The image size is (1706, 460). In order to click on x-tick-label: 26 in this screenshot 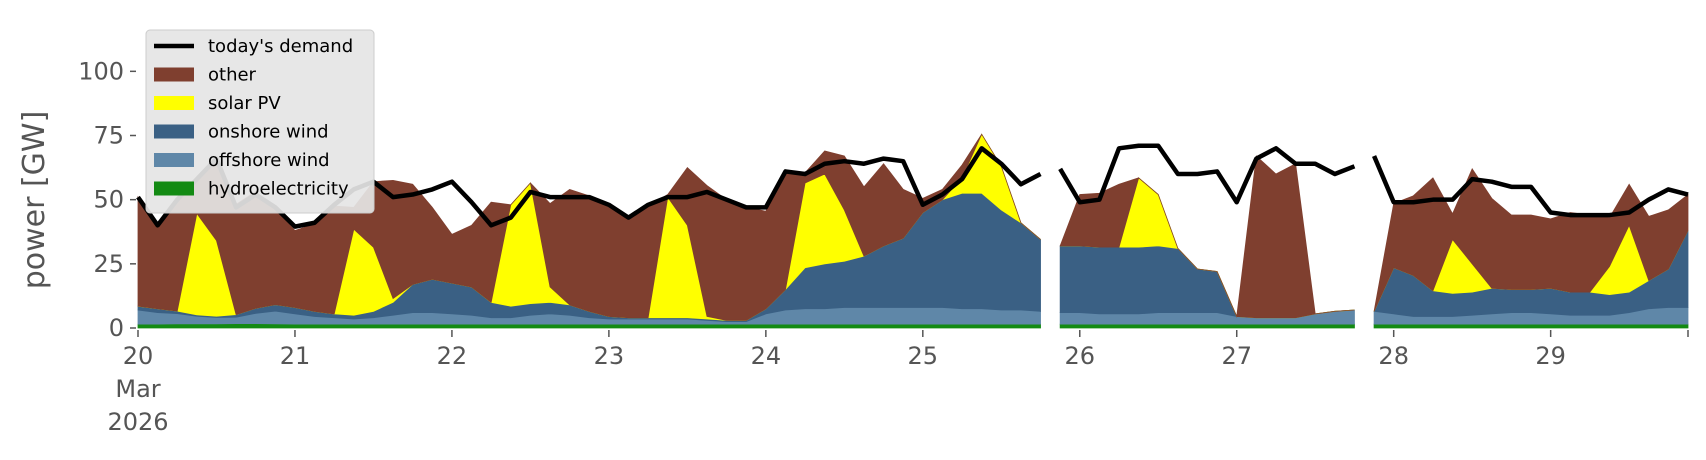, I will do `click(1079, 356)`.